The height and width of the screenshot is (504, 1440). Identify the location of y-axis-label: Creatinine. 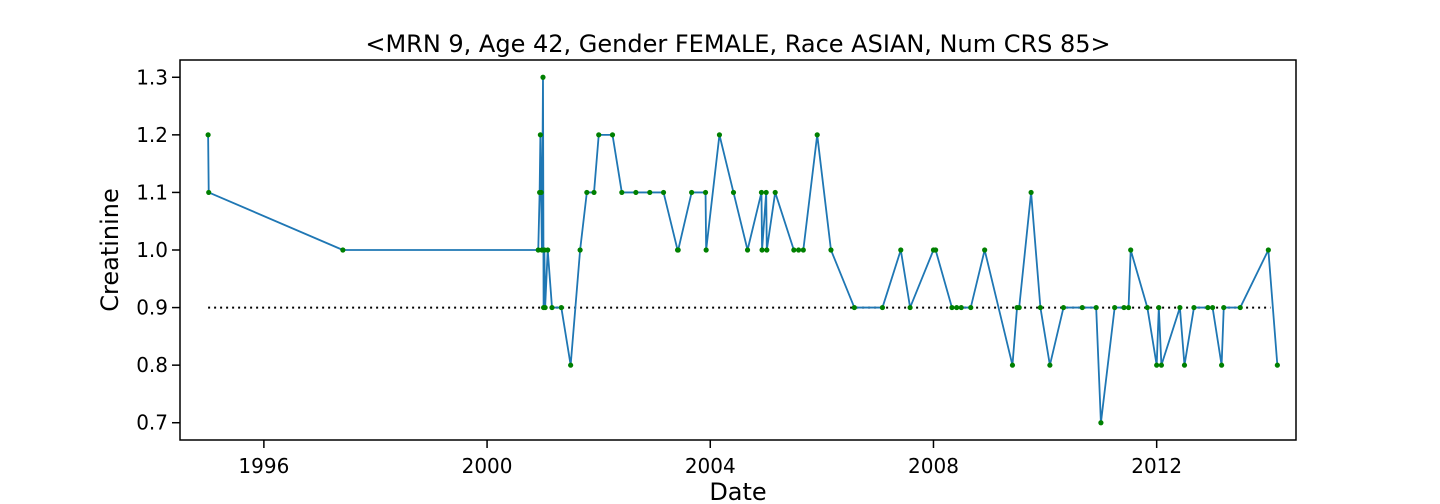
(110, 250).